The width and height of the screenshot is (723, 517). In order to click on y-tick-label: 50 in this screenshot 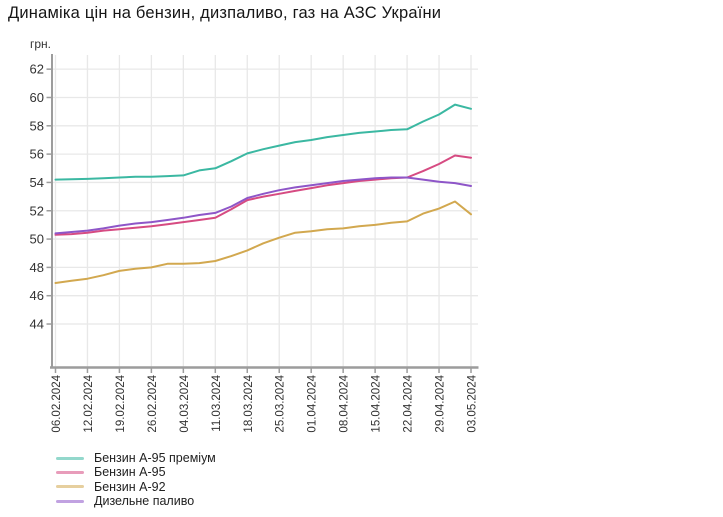, I will do `click(37, 239)`.